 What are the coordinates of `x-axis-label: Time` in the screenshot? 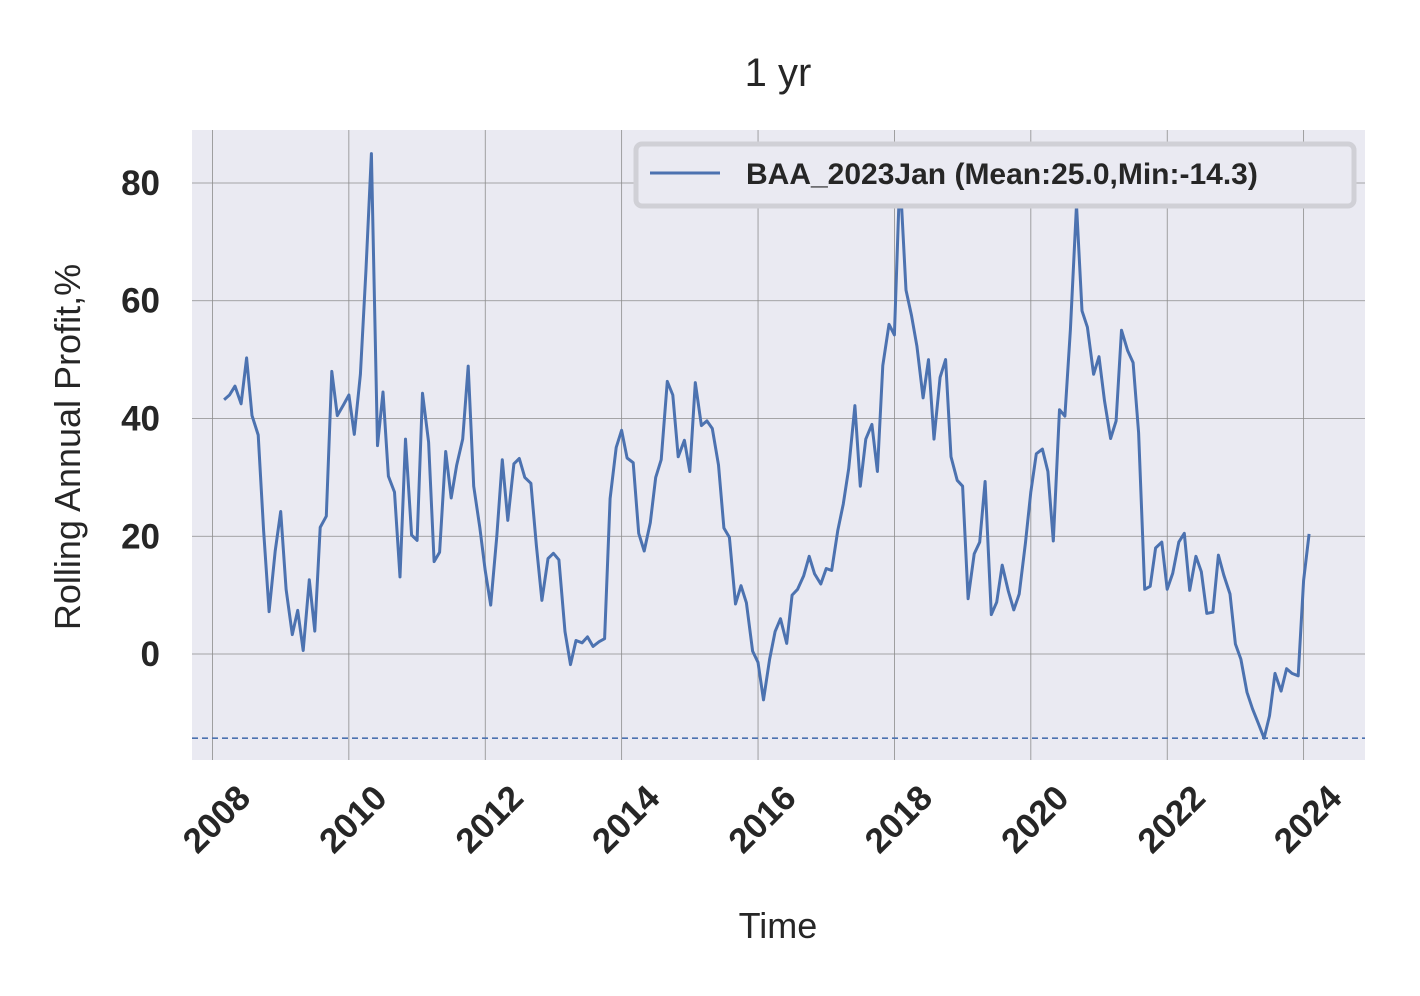 It's located at (778, 925).